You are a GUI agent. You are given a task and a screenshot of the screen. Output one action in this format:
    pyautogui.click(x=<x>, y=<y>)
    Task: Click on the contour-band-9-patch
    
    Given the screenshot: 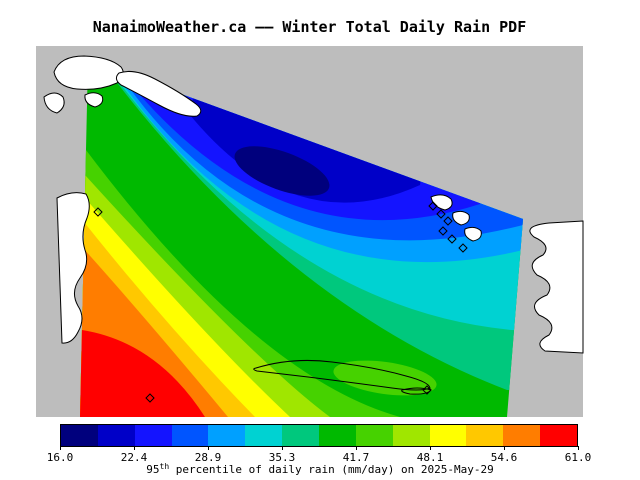 What is the action you would take?
    pyautogui.click(x=385, y=378)
    